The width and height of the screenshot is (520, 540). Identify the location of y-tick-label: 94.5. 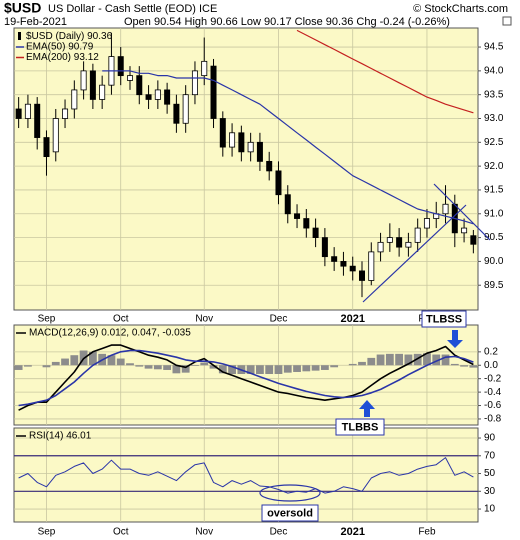
(494, 47).